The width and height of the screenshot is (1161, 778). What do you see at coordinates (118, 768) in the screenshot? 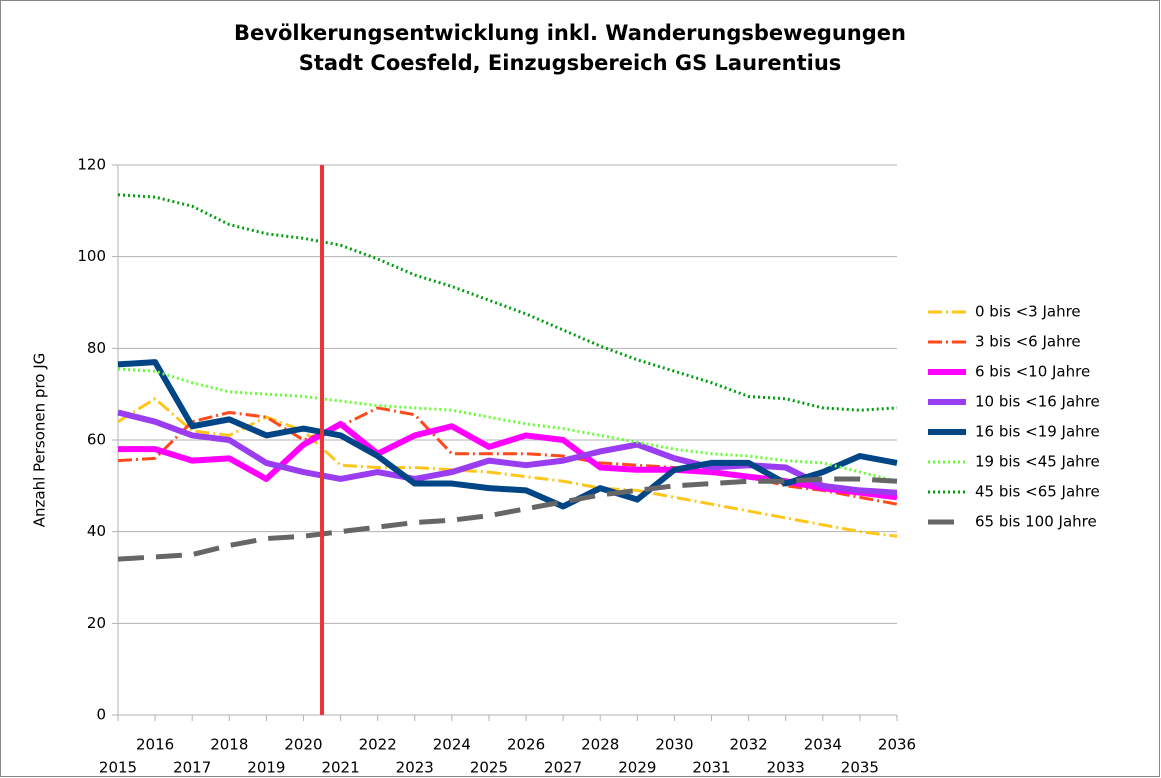
I see `x-tick-label: 2015` at bounding box center [118, 768].